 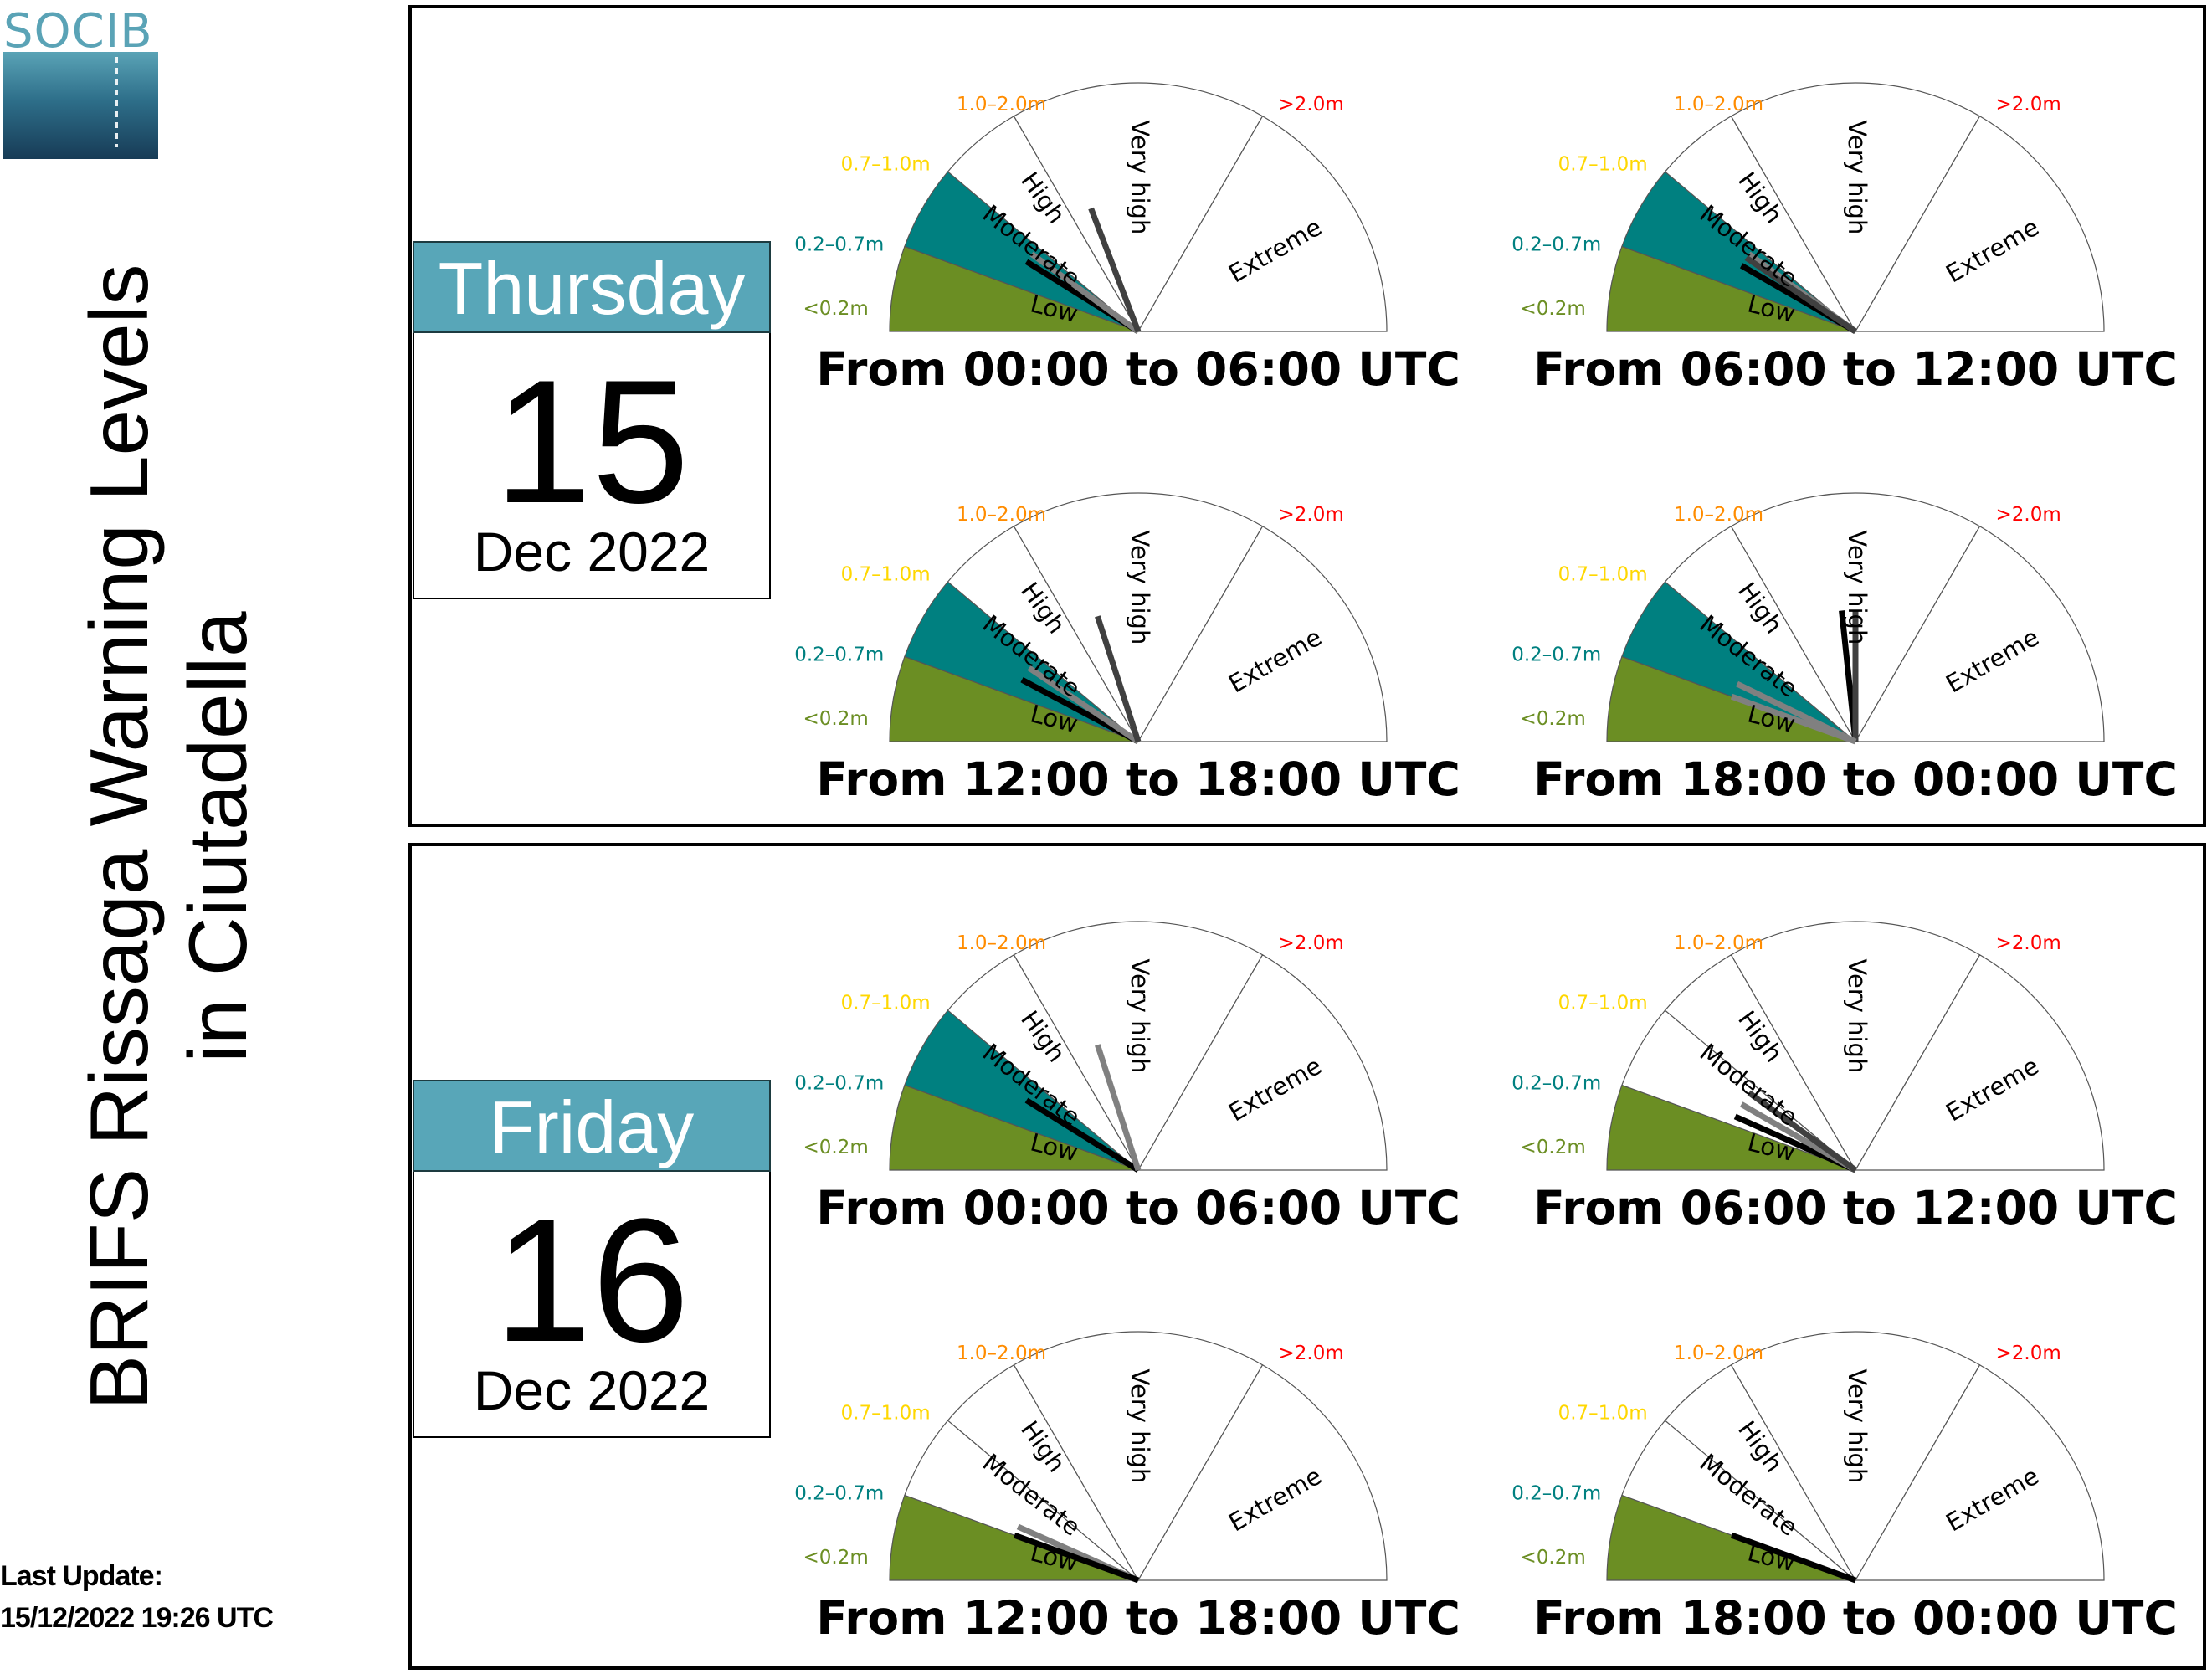 I want to click on title-line-1: BRIFS Rissaga Warning Levels, so click(x=119, y=837).